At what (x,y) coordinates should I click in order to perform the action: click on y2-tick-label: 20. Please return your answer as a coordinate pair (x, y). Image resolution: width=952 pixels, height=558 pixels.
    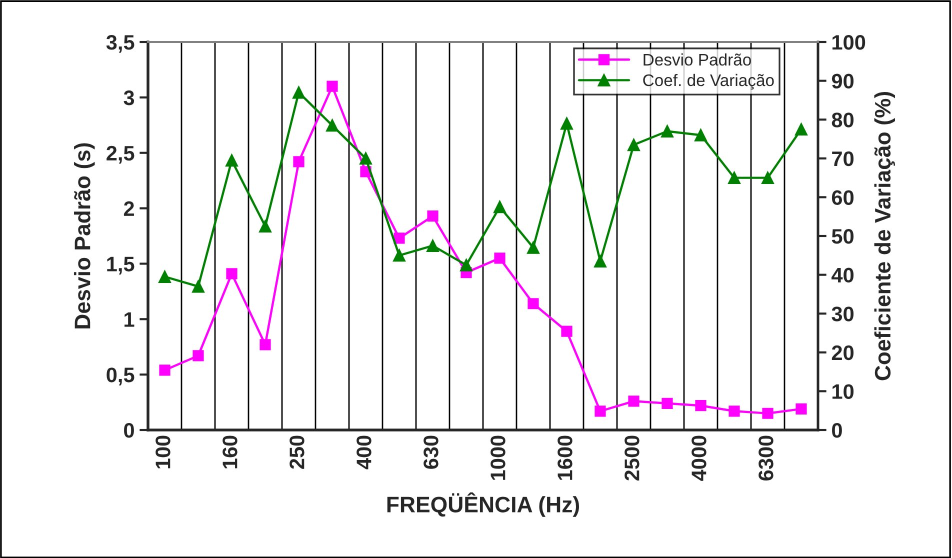
    Looking at the image, I should click on (843, 352).